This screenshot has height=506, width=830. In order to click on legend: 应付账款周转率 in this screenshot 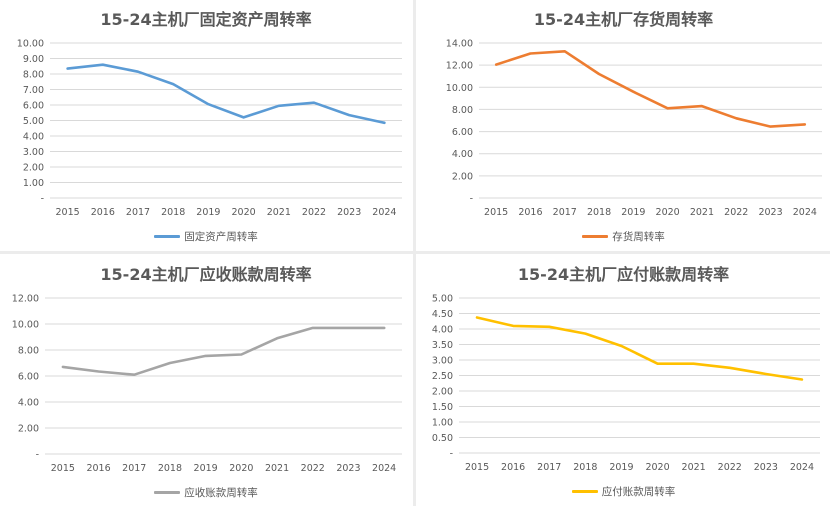, I will do `click(623, 491)`.